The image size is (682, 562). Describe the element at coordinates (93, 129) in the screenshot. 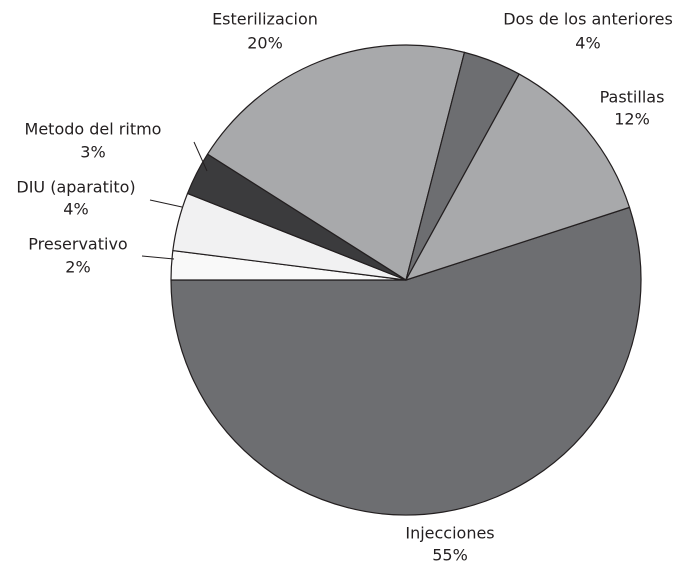

I see `slice-label: Metodo del ritmo` at that location.